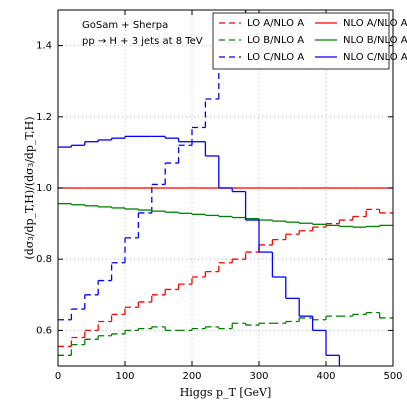 The image size is (407, 407). What do you see at coordinates (58, 376) in the screenshot?
I see `x-tick-label: 0` at bounding box center [58, 376].